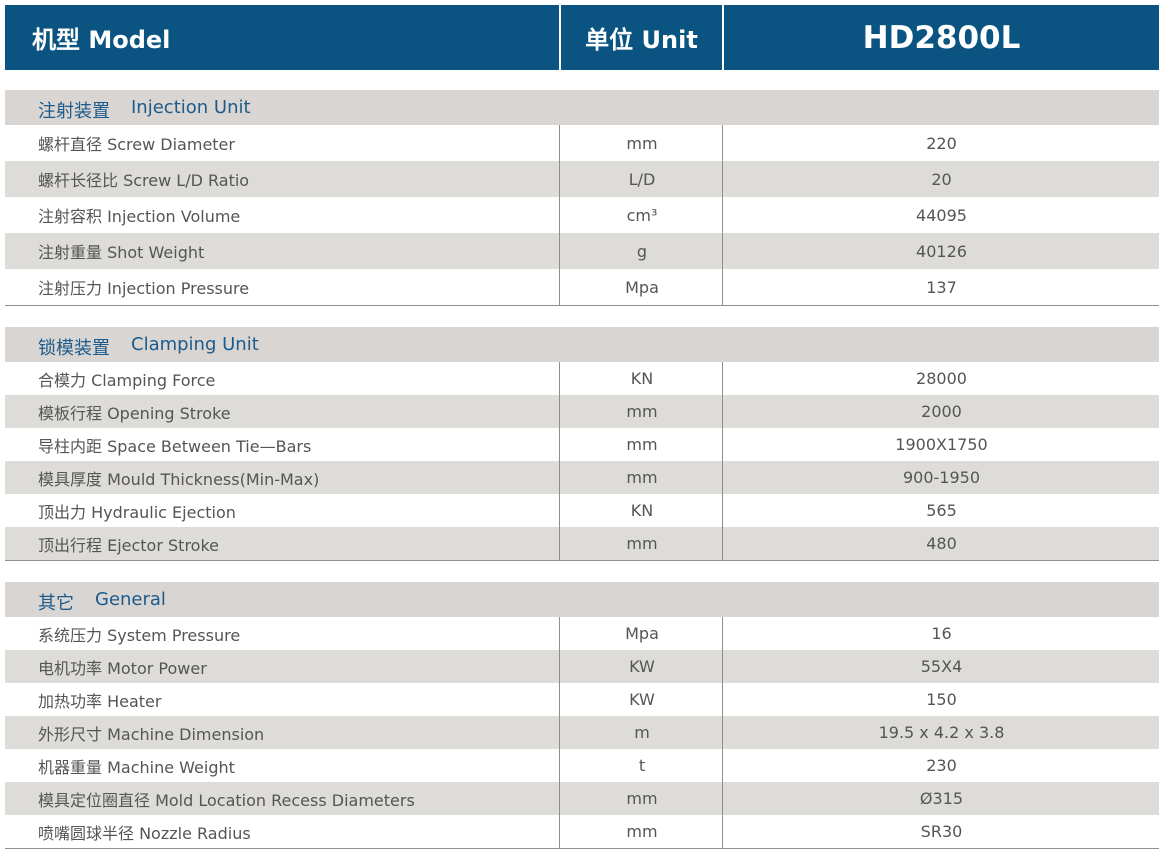  I want to click on spec-unit: t, so click(642, 765).